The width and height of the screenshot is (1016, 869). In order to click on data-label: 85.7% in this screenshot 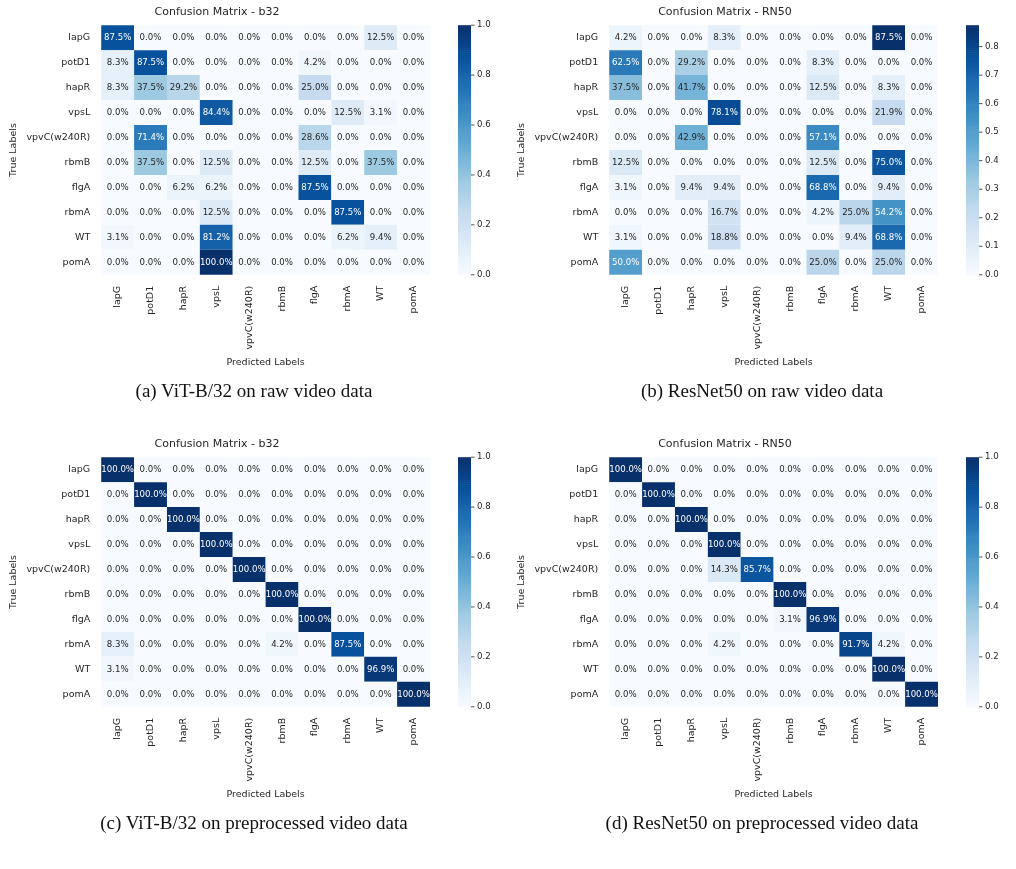, I will do `click(757, 568)`.